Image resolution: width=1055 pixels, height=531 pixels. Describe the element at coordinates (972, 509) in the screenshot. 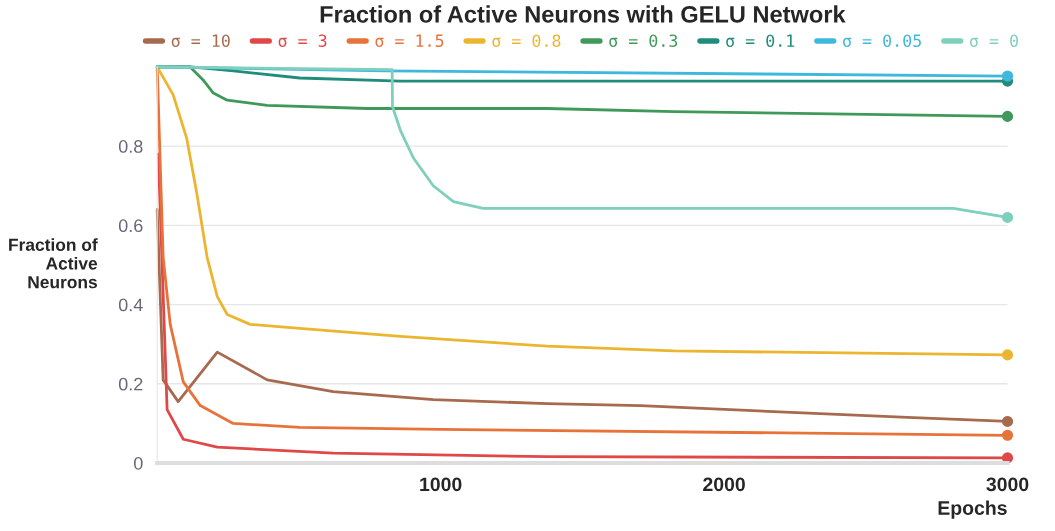

I see `x-axis-title: Epochs` at that location.